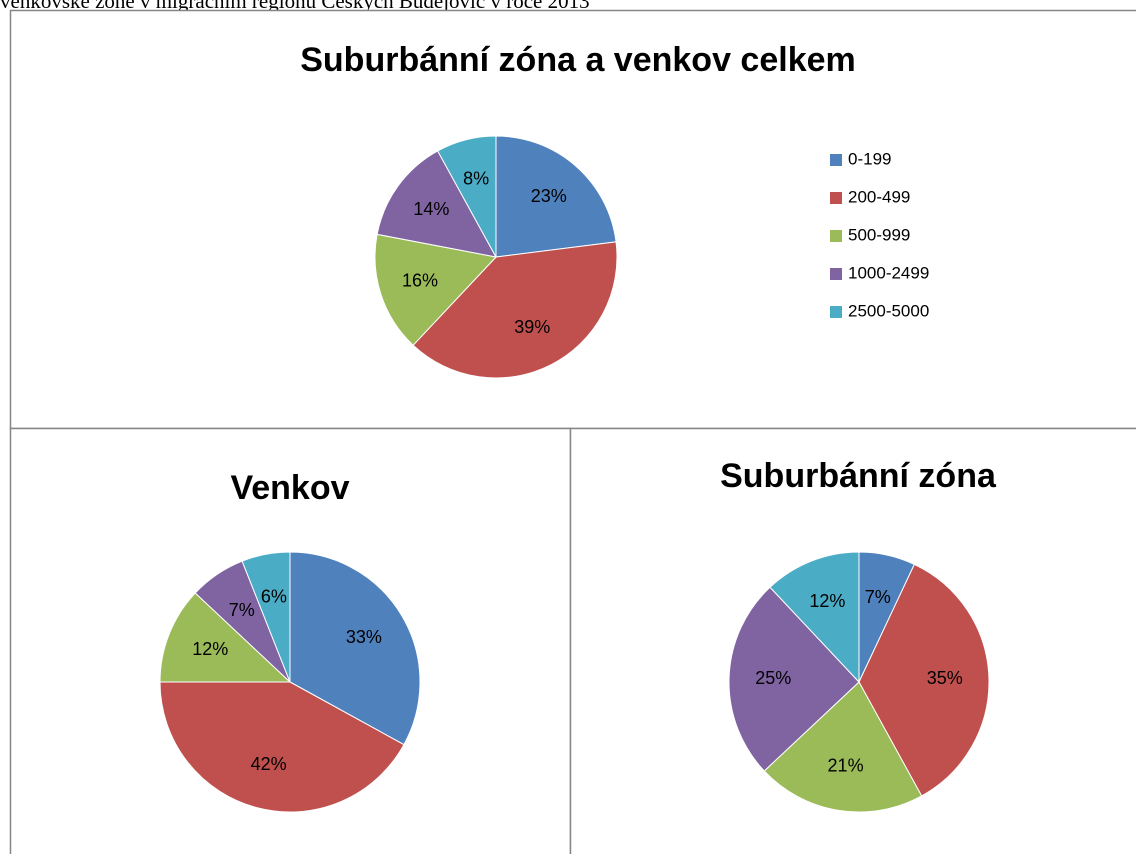  What do you see at coordinates (364, 637) in the screenshot?
I see `data-label: 33%` at bounding box center [364, 637].